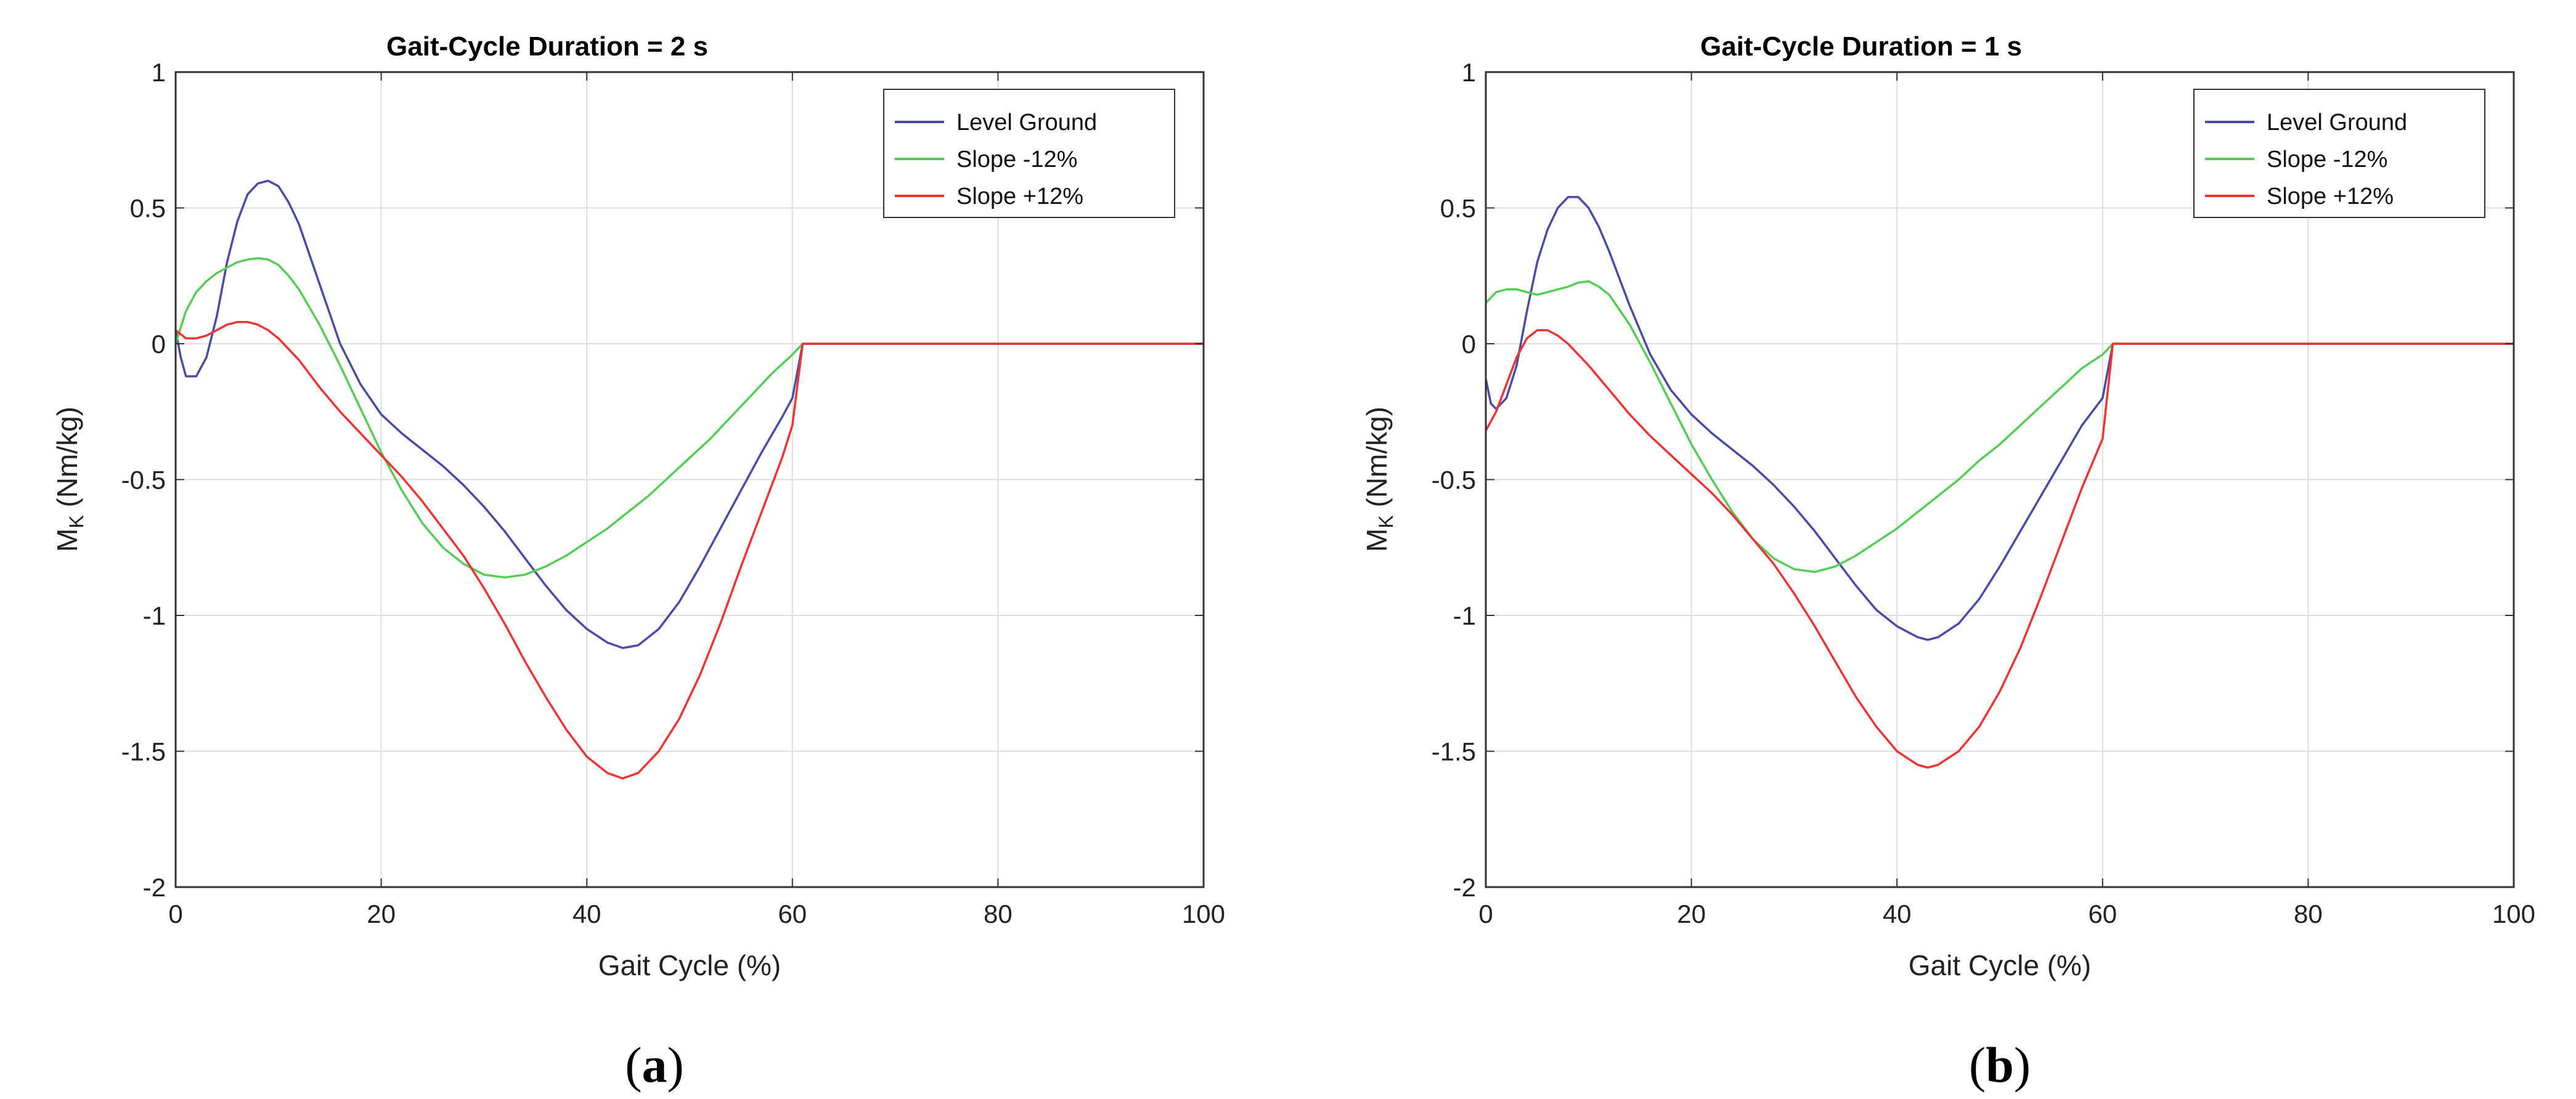  I want to click on panel-caption: (a), so click(655, 1065).